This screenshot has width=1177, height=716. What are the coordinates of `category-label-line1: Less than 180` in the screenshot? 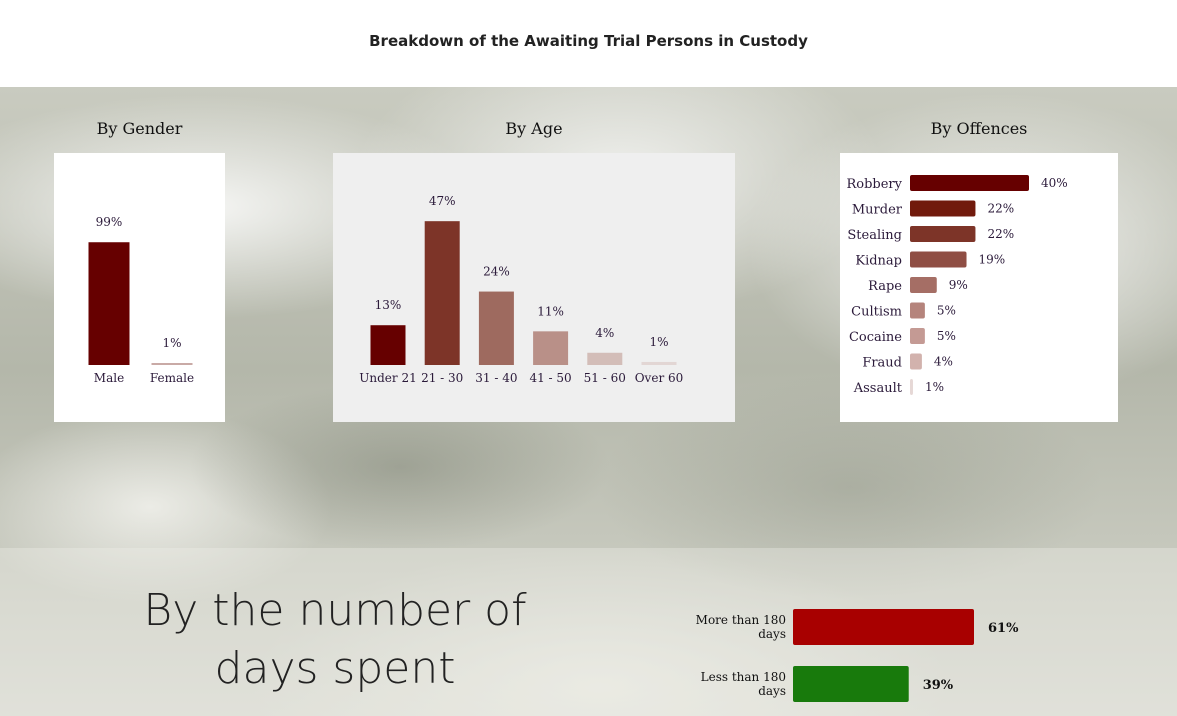 It's located at (743, 677).